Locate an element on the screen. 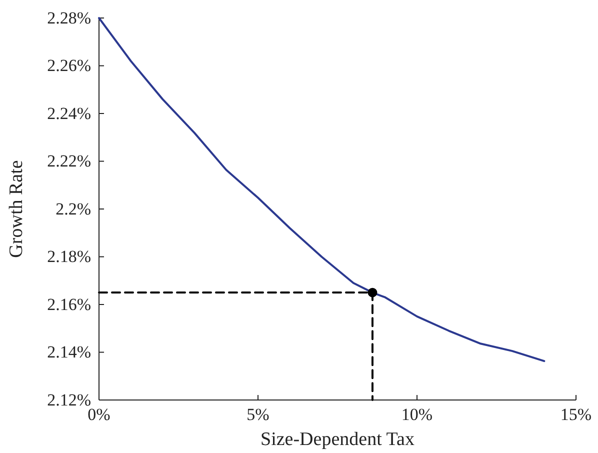 The image size is (598, 453). y-tick-label: 2.18% is located at coordinates (69, 256).